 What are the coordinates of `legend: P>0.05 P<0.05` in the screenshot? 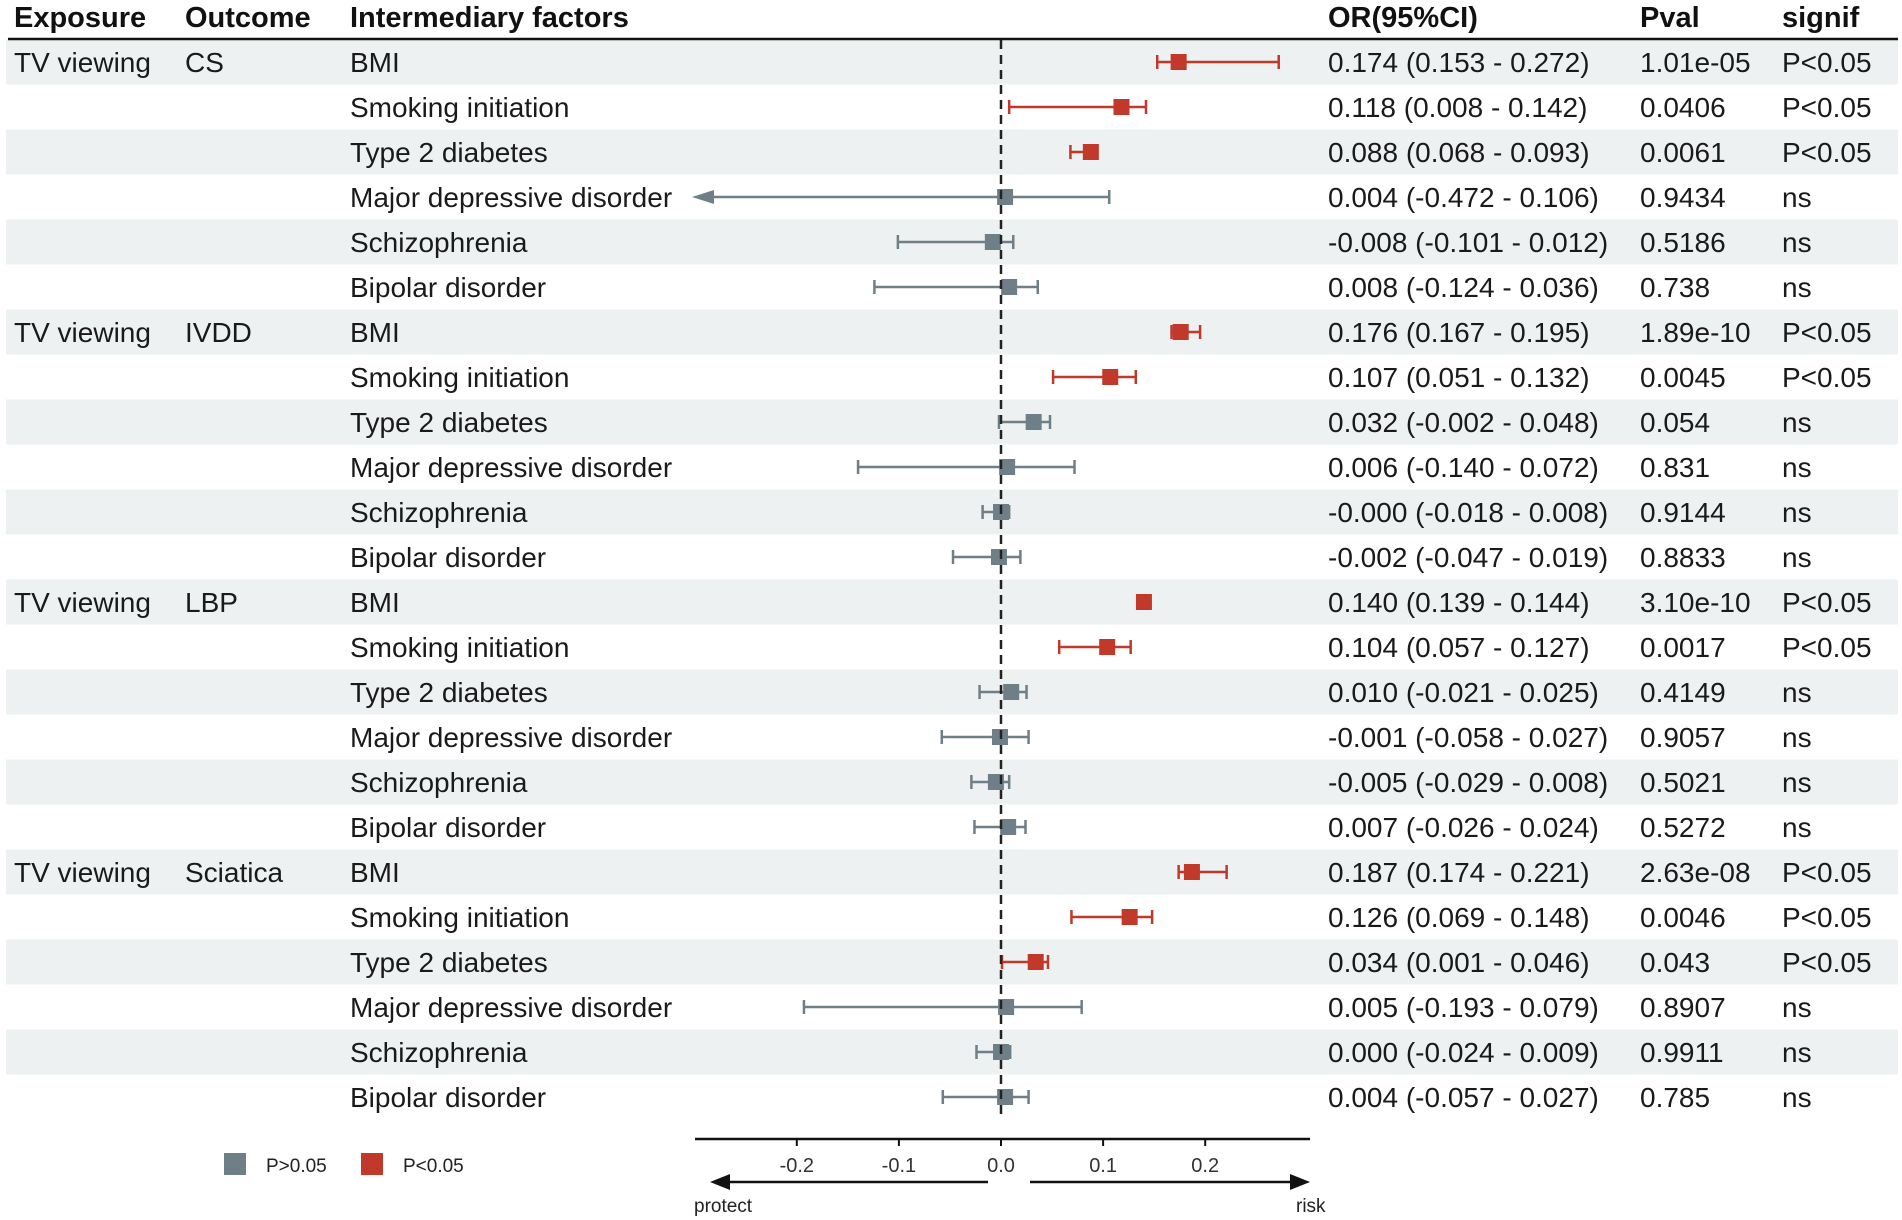 It's located at (344, 1165).